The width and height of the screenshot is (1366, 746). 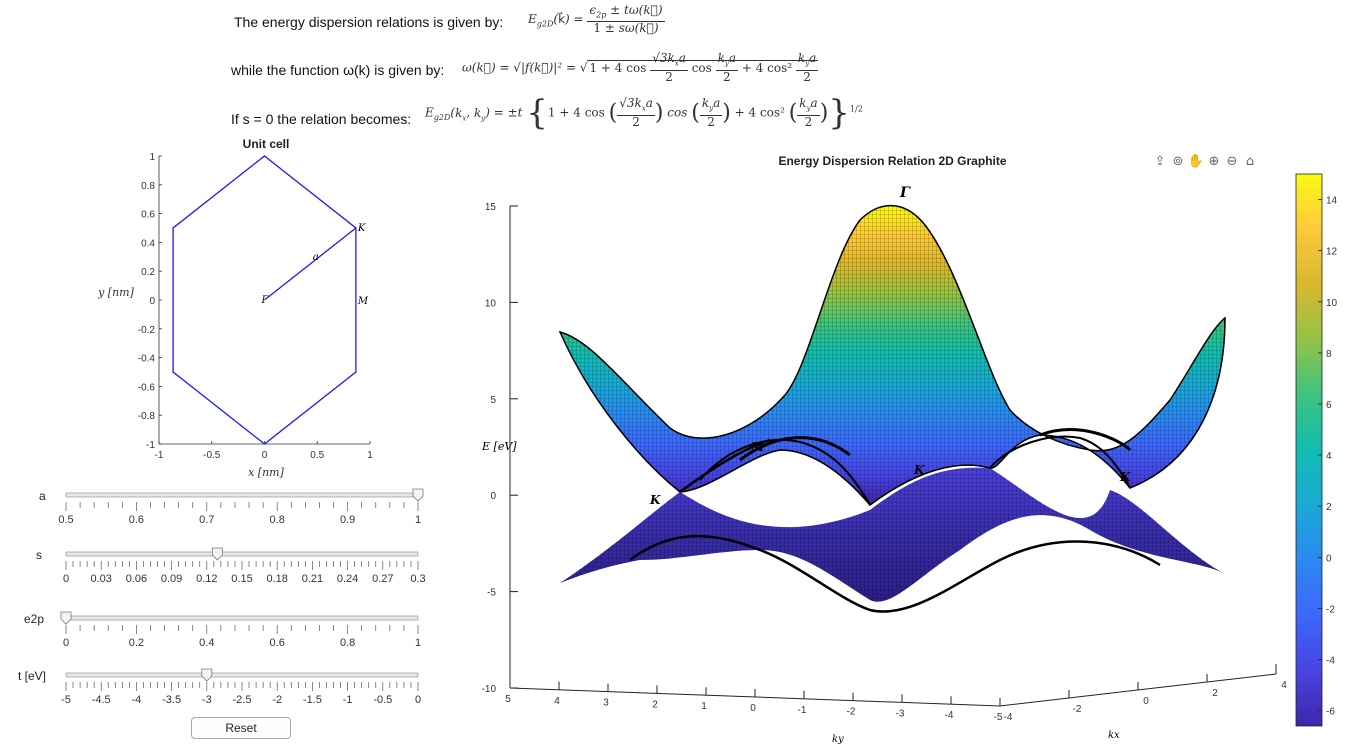 I want to click on plot3d-z-tick-label: 15, so click(x=491, y=207).